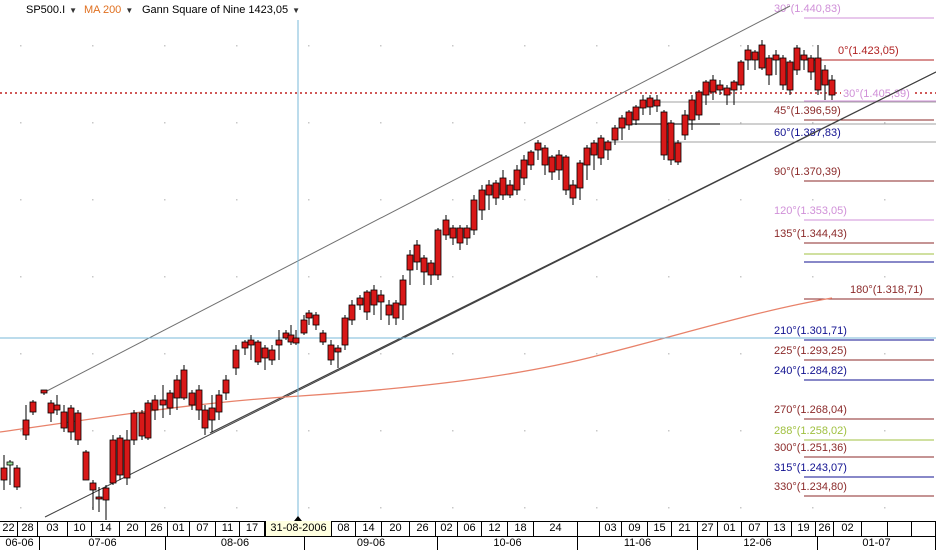 Image resolution: width=936 pixels, height=550 pixels. I want to click on indicator-selector: MA 200 ▼, so click(108, 10).